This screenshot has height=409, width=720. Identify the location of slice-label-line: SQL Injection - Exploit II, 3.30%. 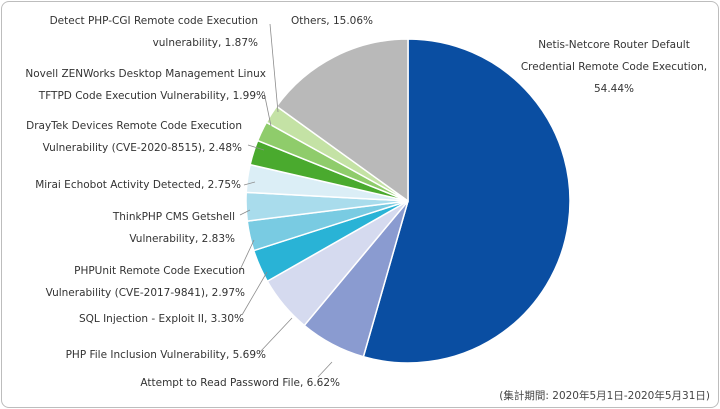
(161, 319).